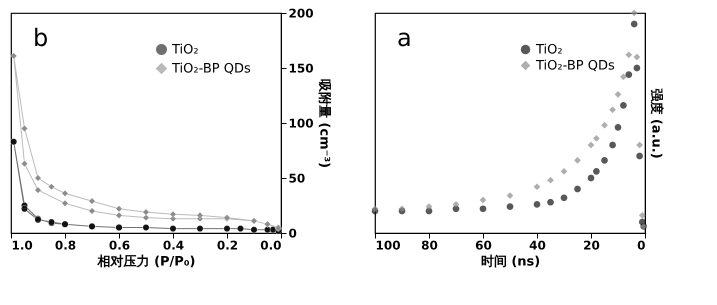 This screenshot has width=717, height=305. What do you see at coordinates (591, 245) in the screenshot?
I see `x-tick-label: 20` at bounding box center [591, 245].